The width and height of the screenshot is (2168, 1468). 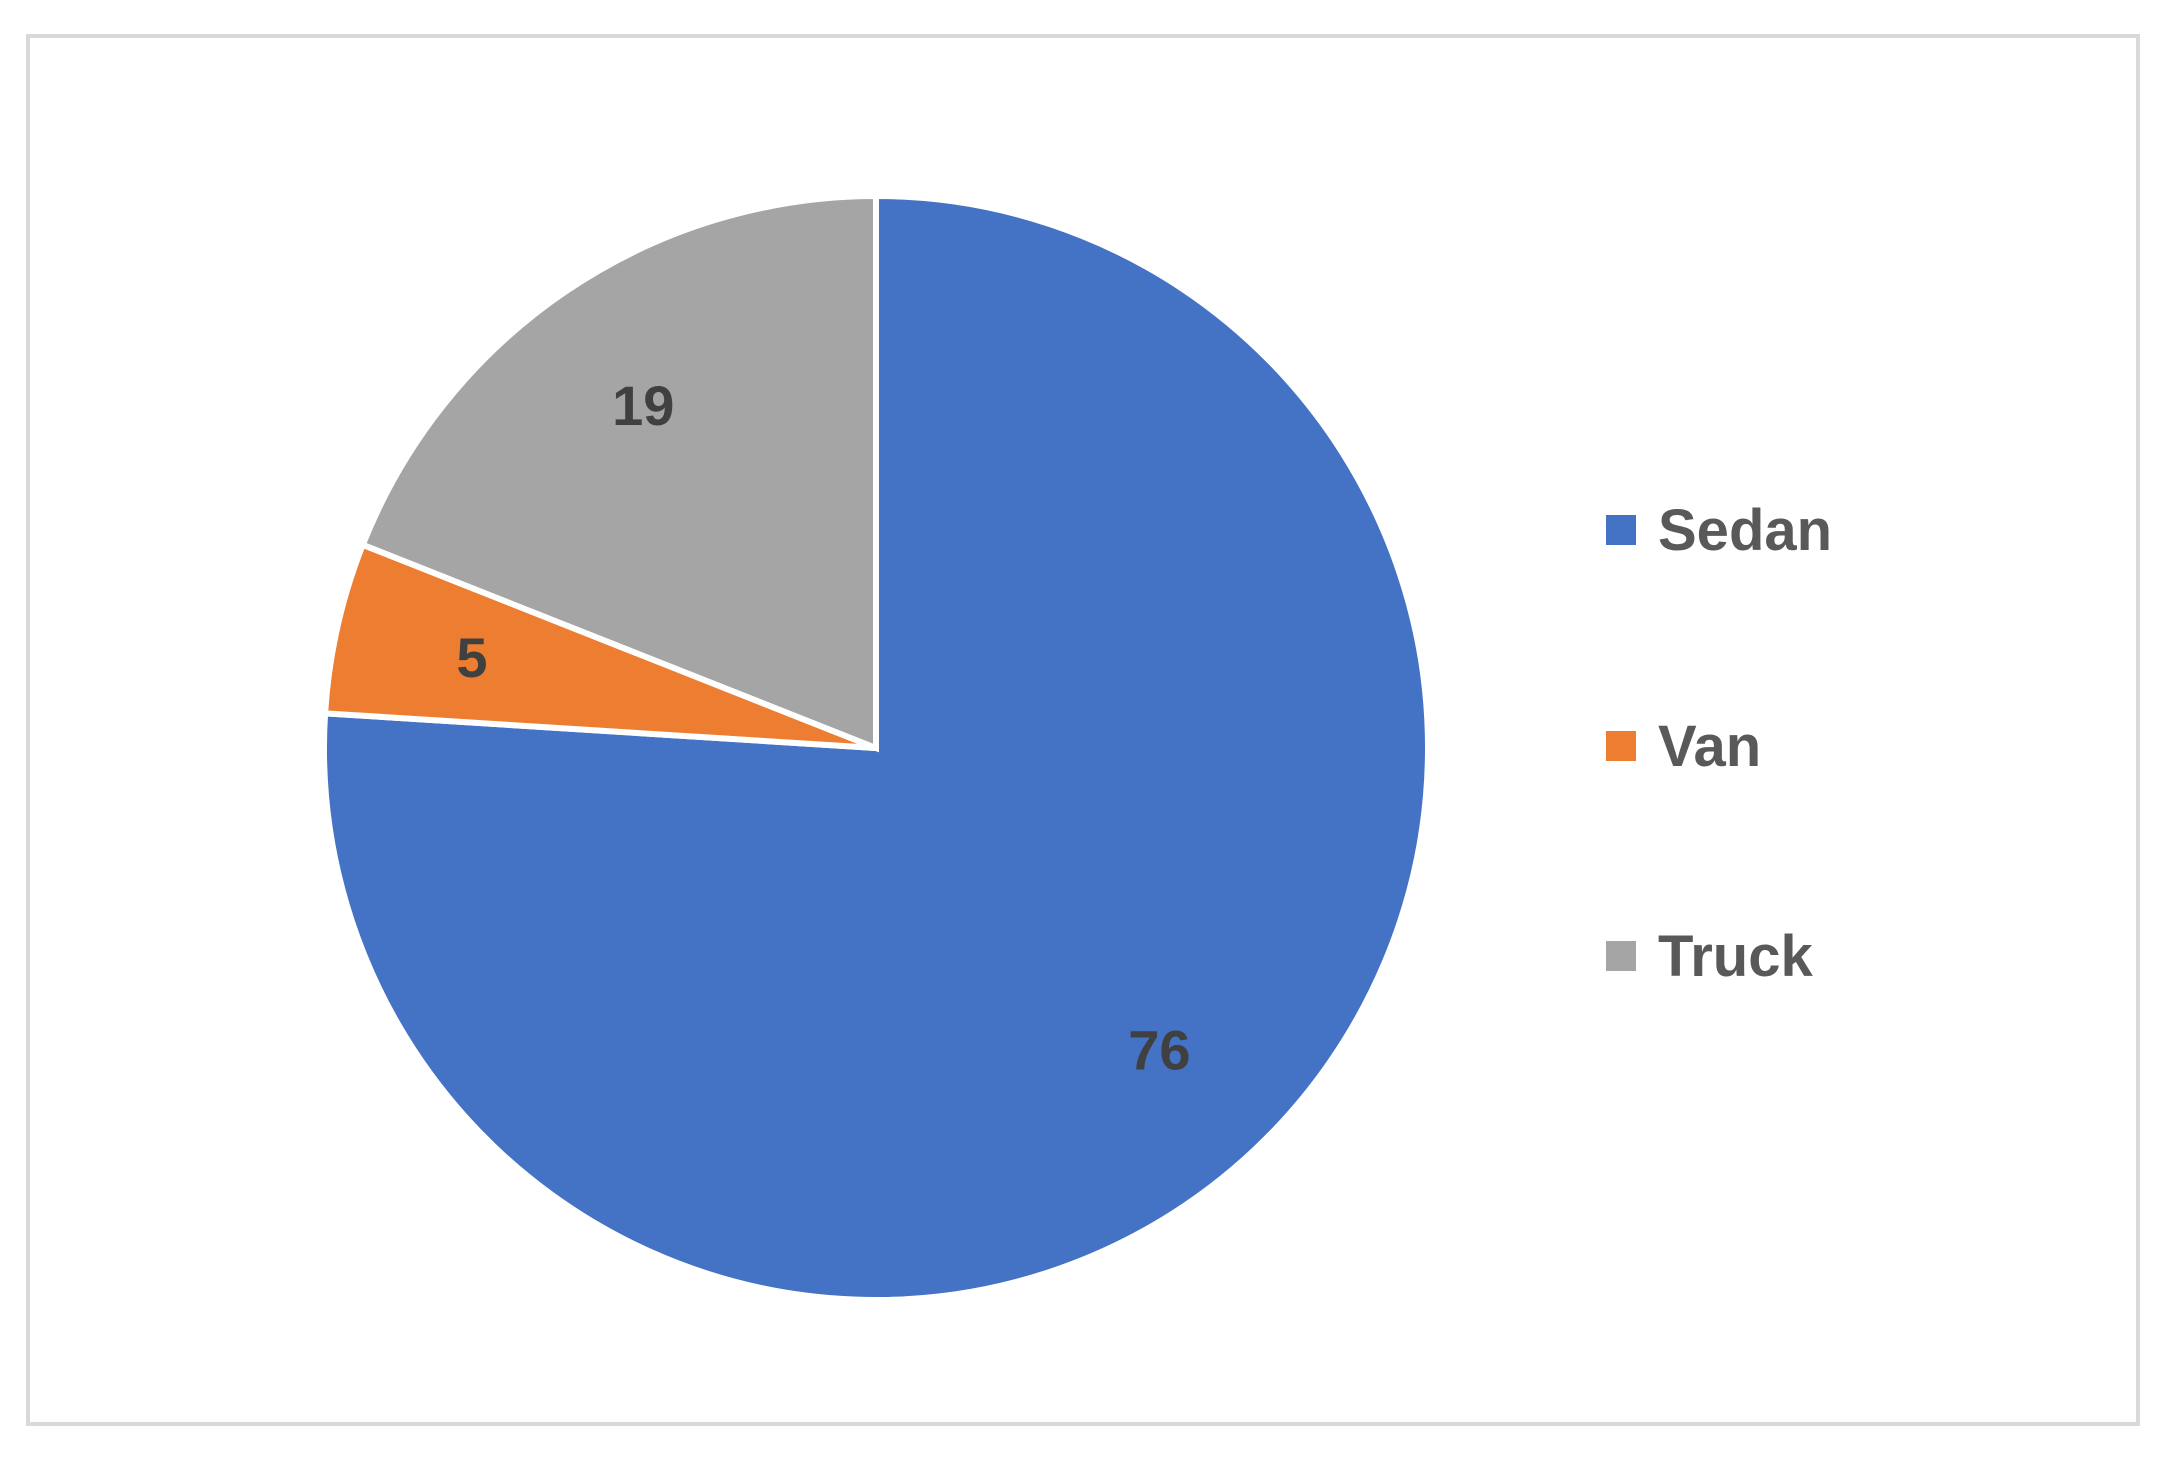 What do you see at coordinates (1159, 1049) in the screenshot?
I see `data-label-sedan: 76` at bounding box center [1159, 1049].